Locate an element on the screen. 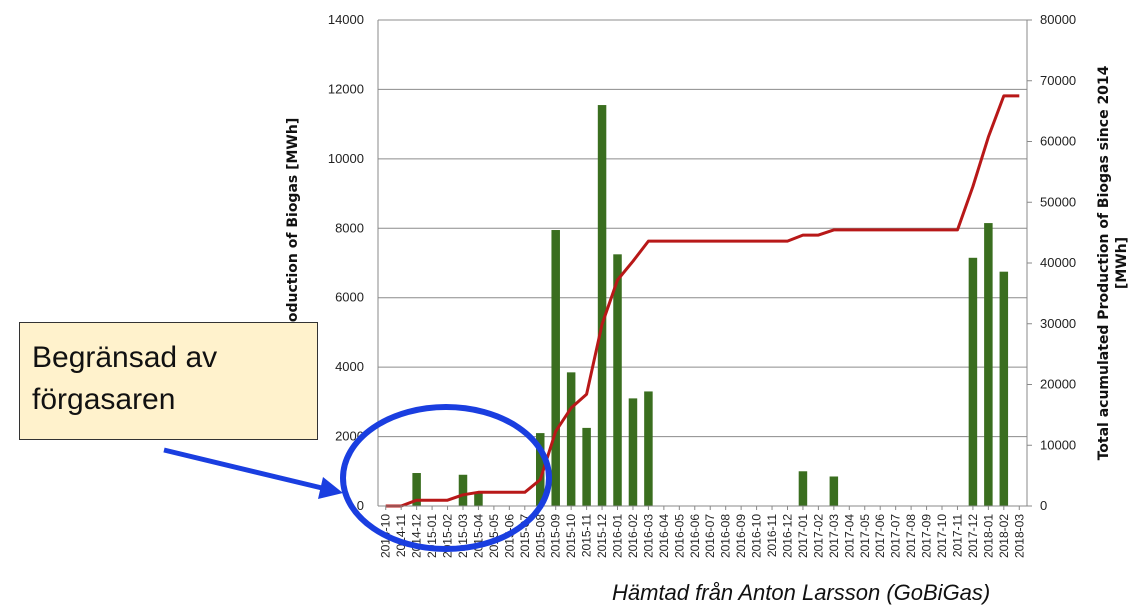 The height and width of the screenshot is (611, 1137). left-tick-label: 4000 is located at coordinates (349, 366).